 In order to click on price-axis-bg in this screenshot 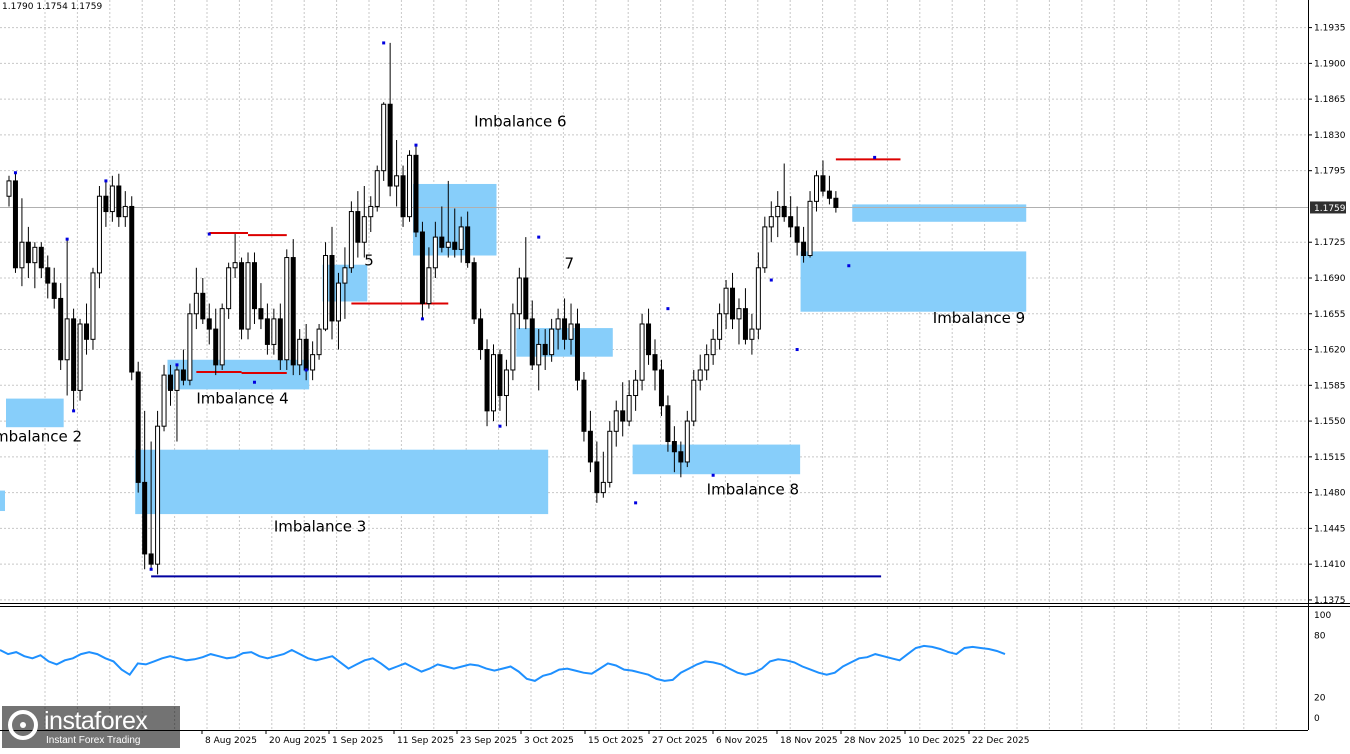, I will do `click(1329, 375)`.